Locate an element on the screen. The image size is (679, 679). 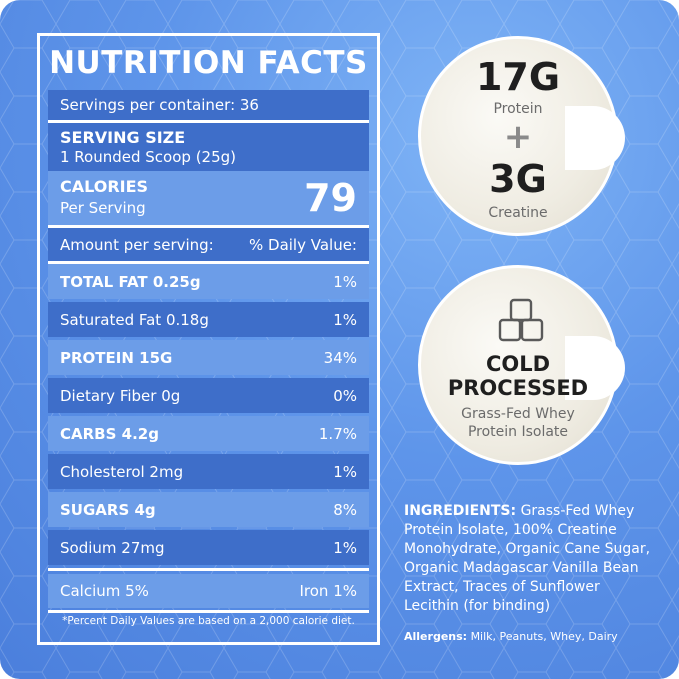
nutrient-row: Cholesterol 2mg 1% is located at coordinates (208, 471).